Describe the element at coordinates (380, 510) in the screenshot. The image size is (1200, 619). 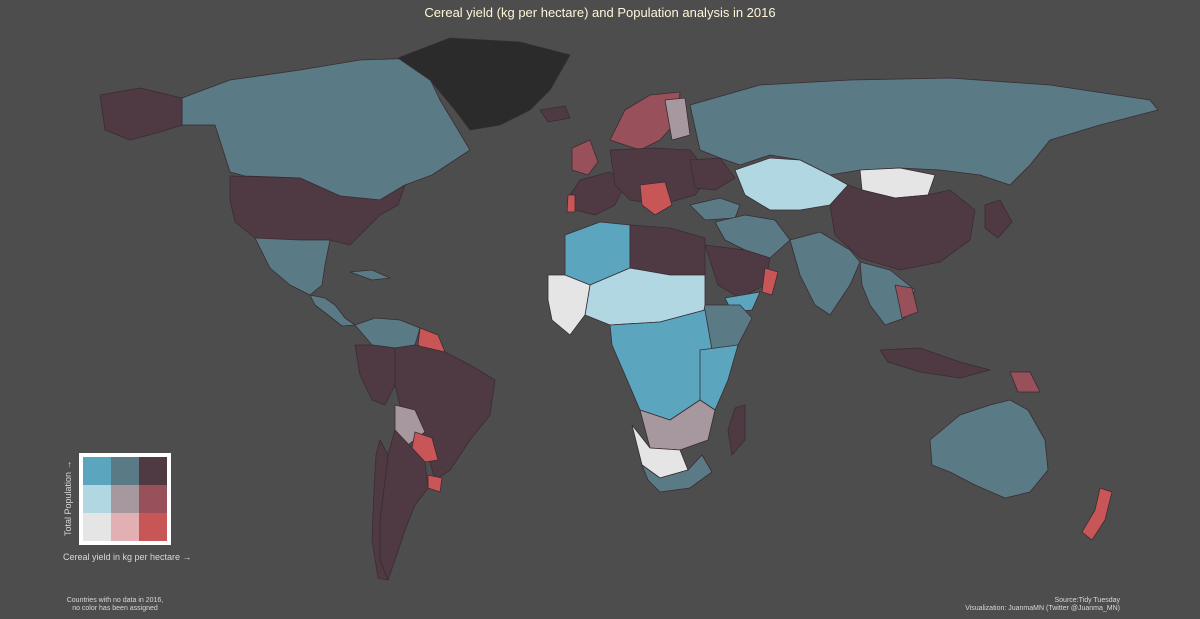
I see `country-chile` at that location.